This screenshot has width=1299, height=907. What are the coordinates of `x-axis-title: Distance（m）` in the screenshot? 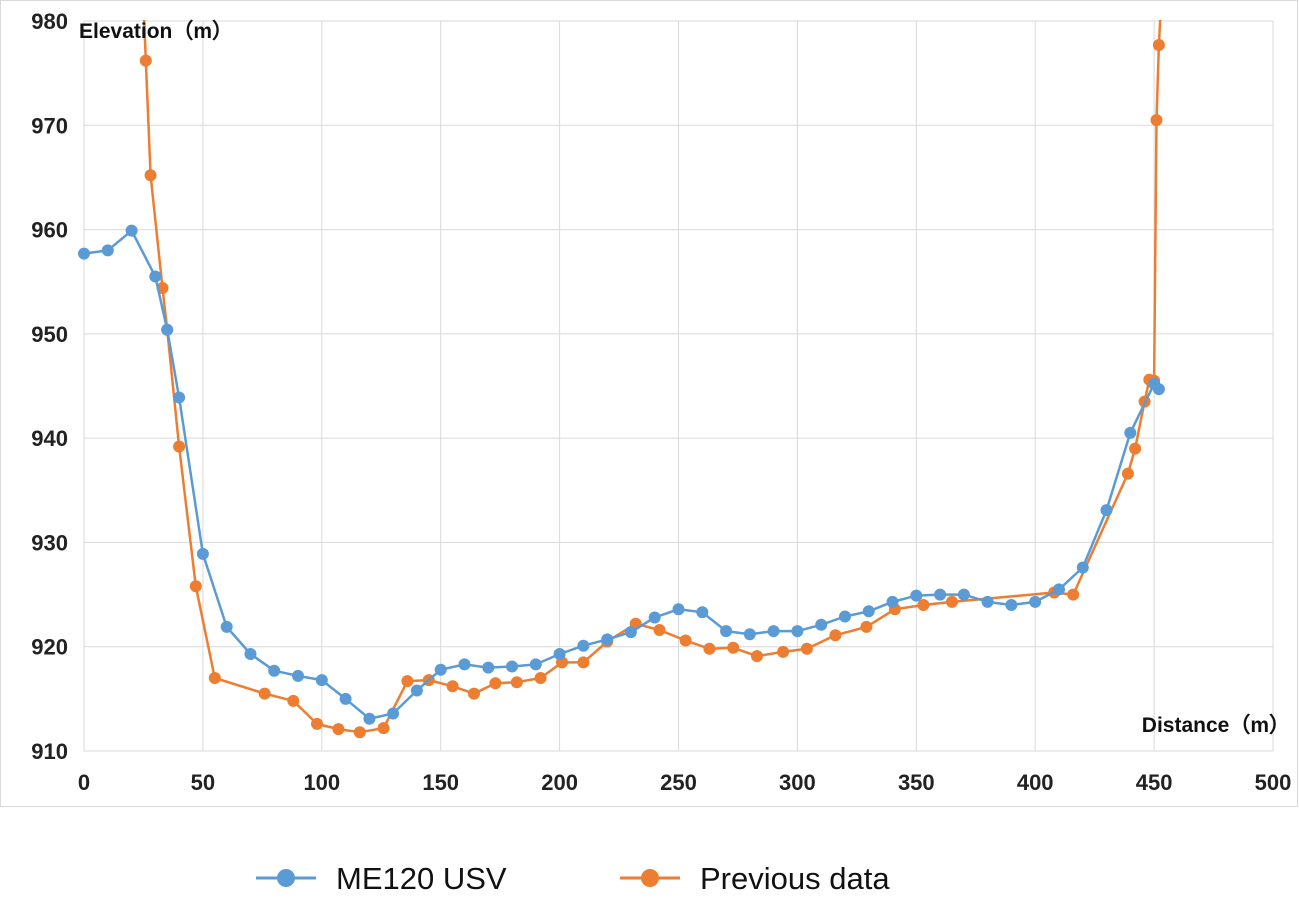 It's located at (1216, 725).